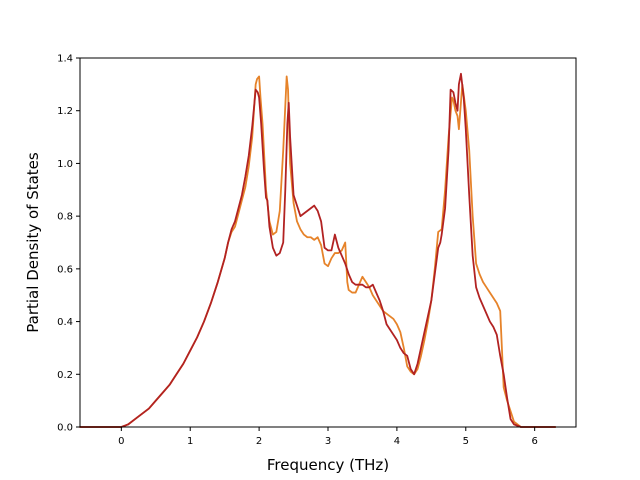 Image resolution: width=640 pixels, height=480 pixels. What do you see at coordinates (190, 441) in the screenshot?
I see `x-tick-label: 1` at bounding box center [190, 441].